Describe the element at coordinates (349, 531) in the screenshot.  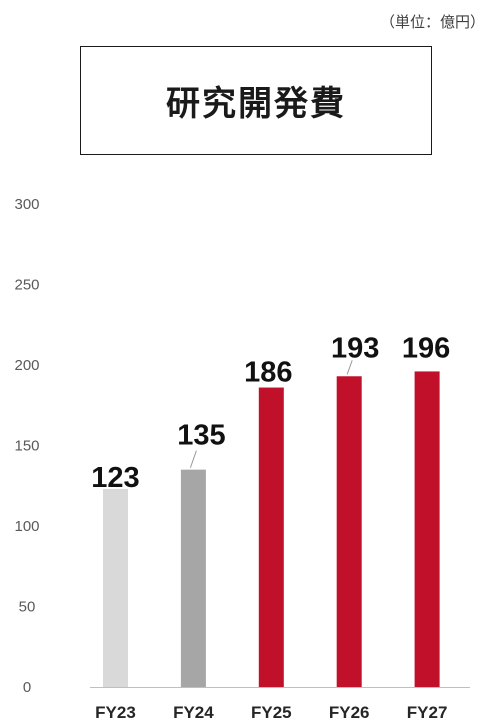
I see `bar-fy26` at that location.